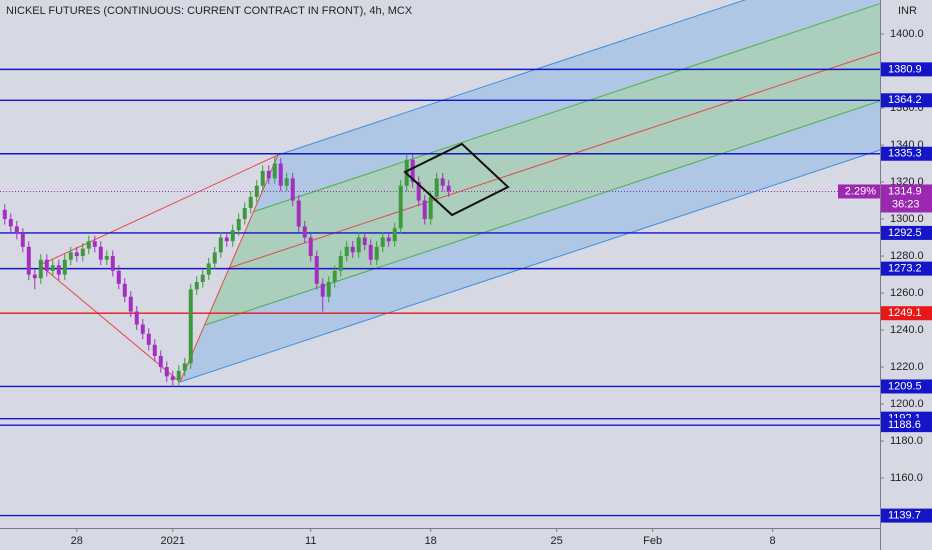 The width and height of the screenshot is (932, 550). I want to click on last-price-label: 1314.9, so click(905, 191).